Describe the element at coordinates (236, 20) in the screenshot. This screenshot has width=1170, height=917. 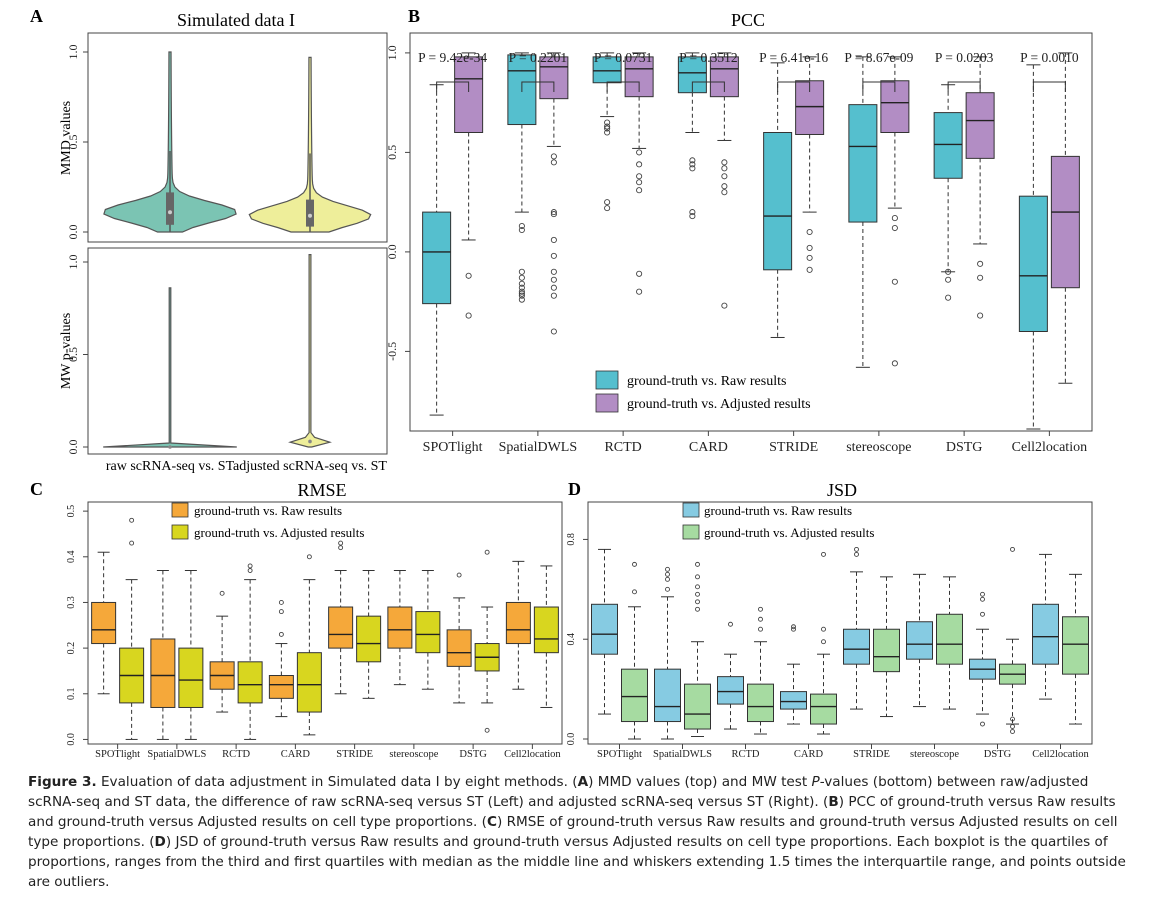
I see `panel-a-title: Simulated data I` at that location.